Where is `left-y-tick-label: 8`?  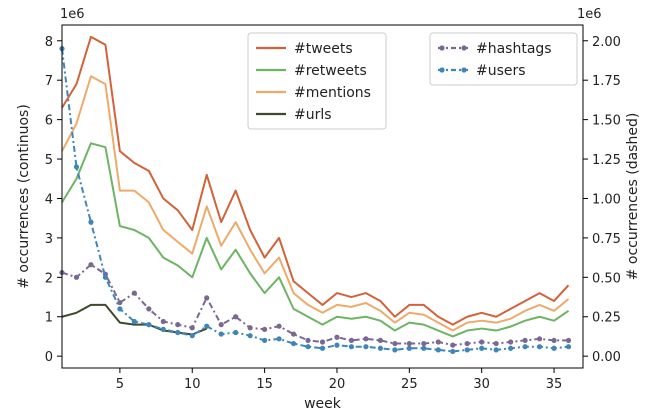 left-y-tick-label: 8 is located at coordinates (49, 42).